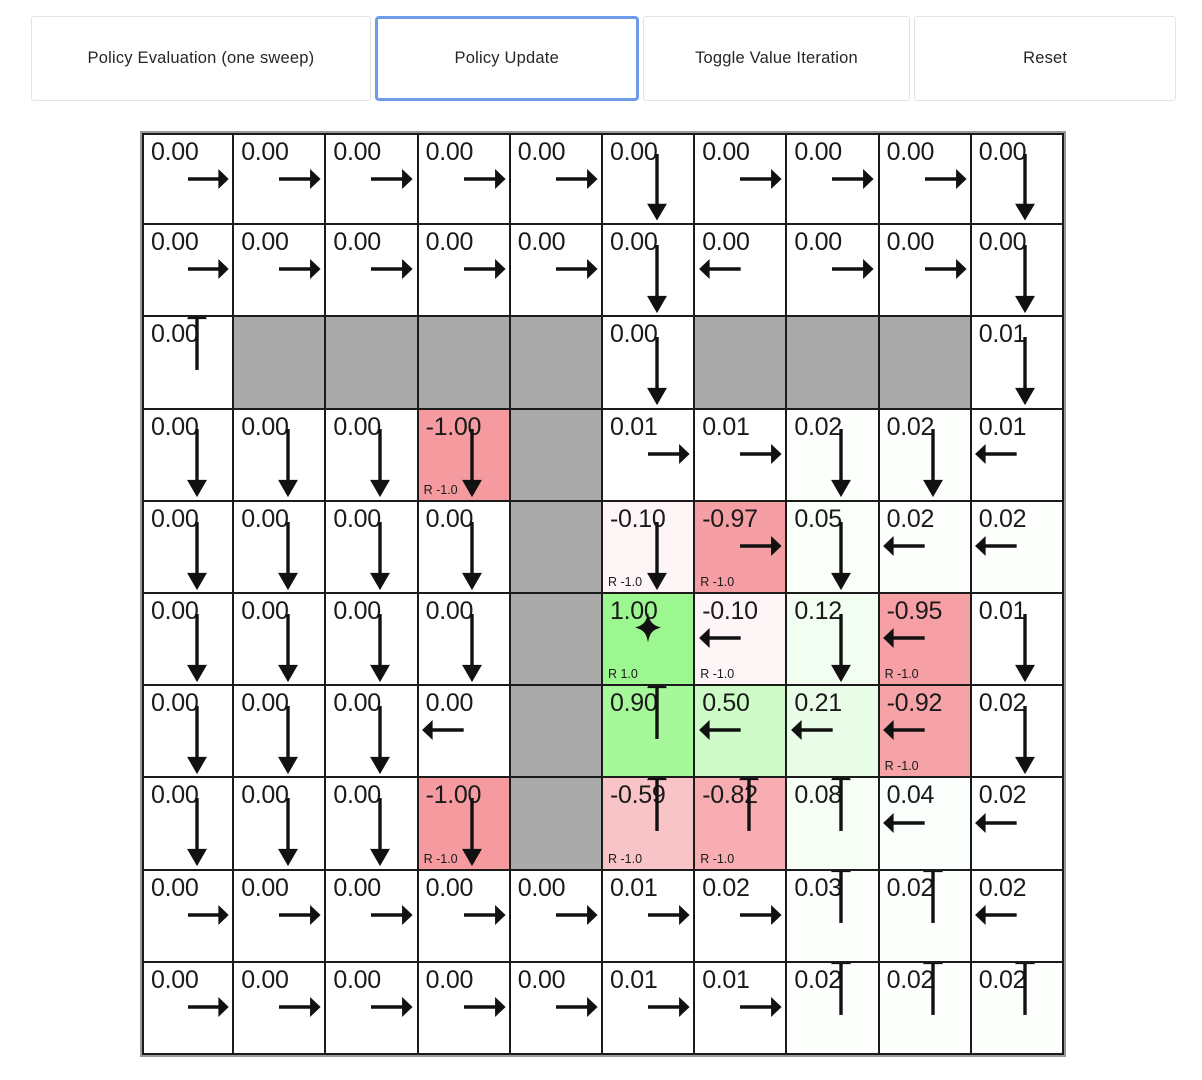 The height and width of the screenshot is (1080, 1202). What do you see at coordinates (741, 732) in the screenshot?
I see `grid-cell: 0.50` at bounding box center [741, 732].